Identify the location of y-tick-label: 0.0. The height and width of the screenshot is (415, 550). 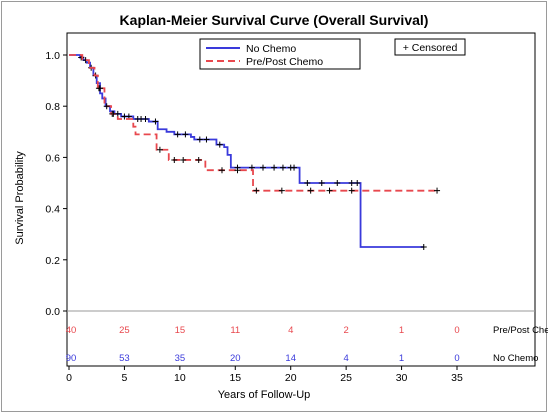
(52, 312).